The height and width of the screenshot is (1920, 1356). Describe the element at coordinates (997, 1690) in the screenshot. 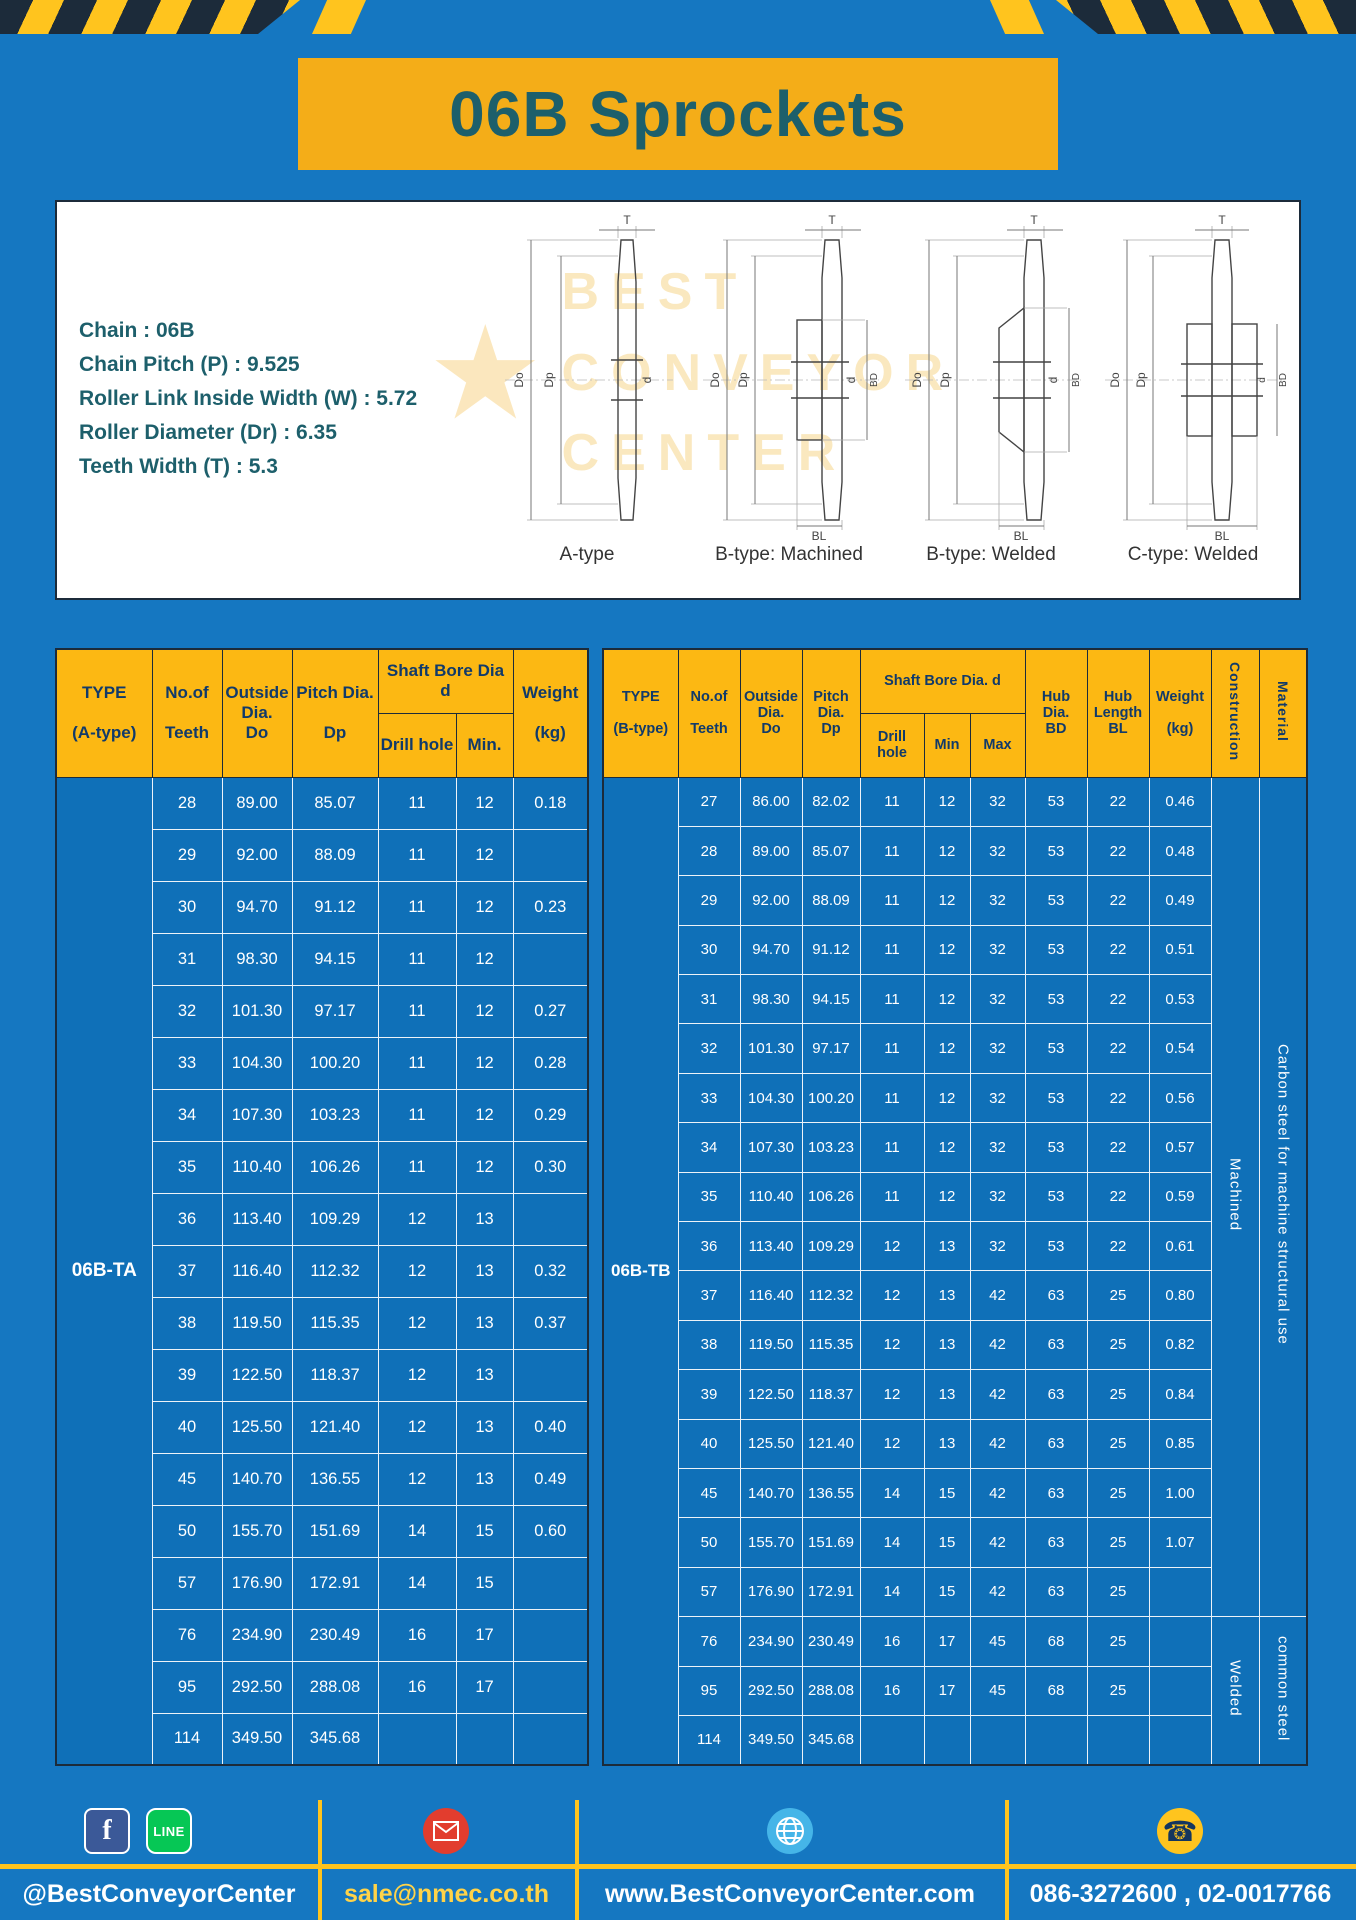

I see `cell: 45` at that location.